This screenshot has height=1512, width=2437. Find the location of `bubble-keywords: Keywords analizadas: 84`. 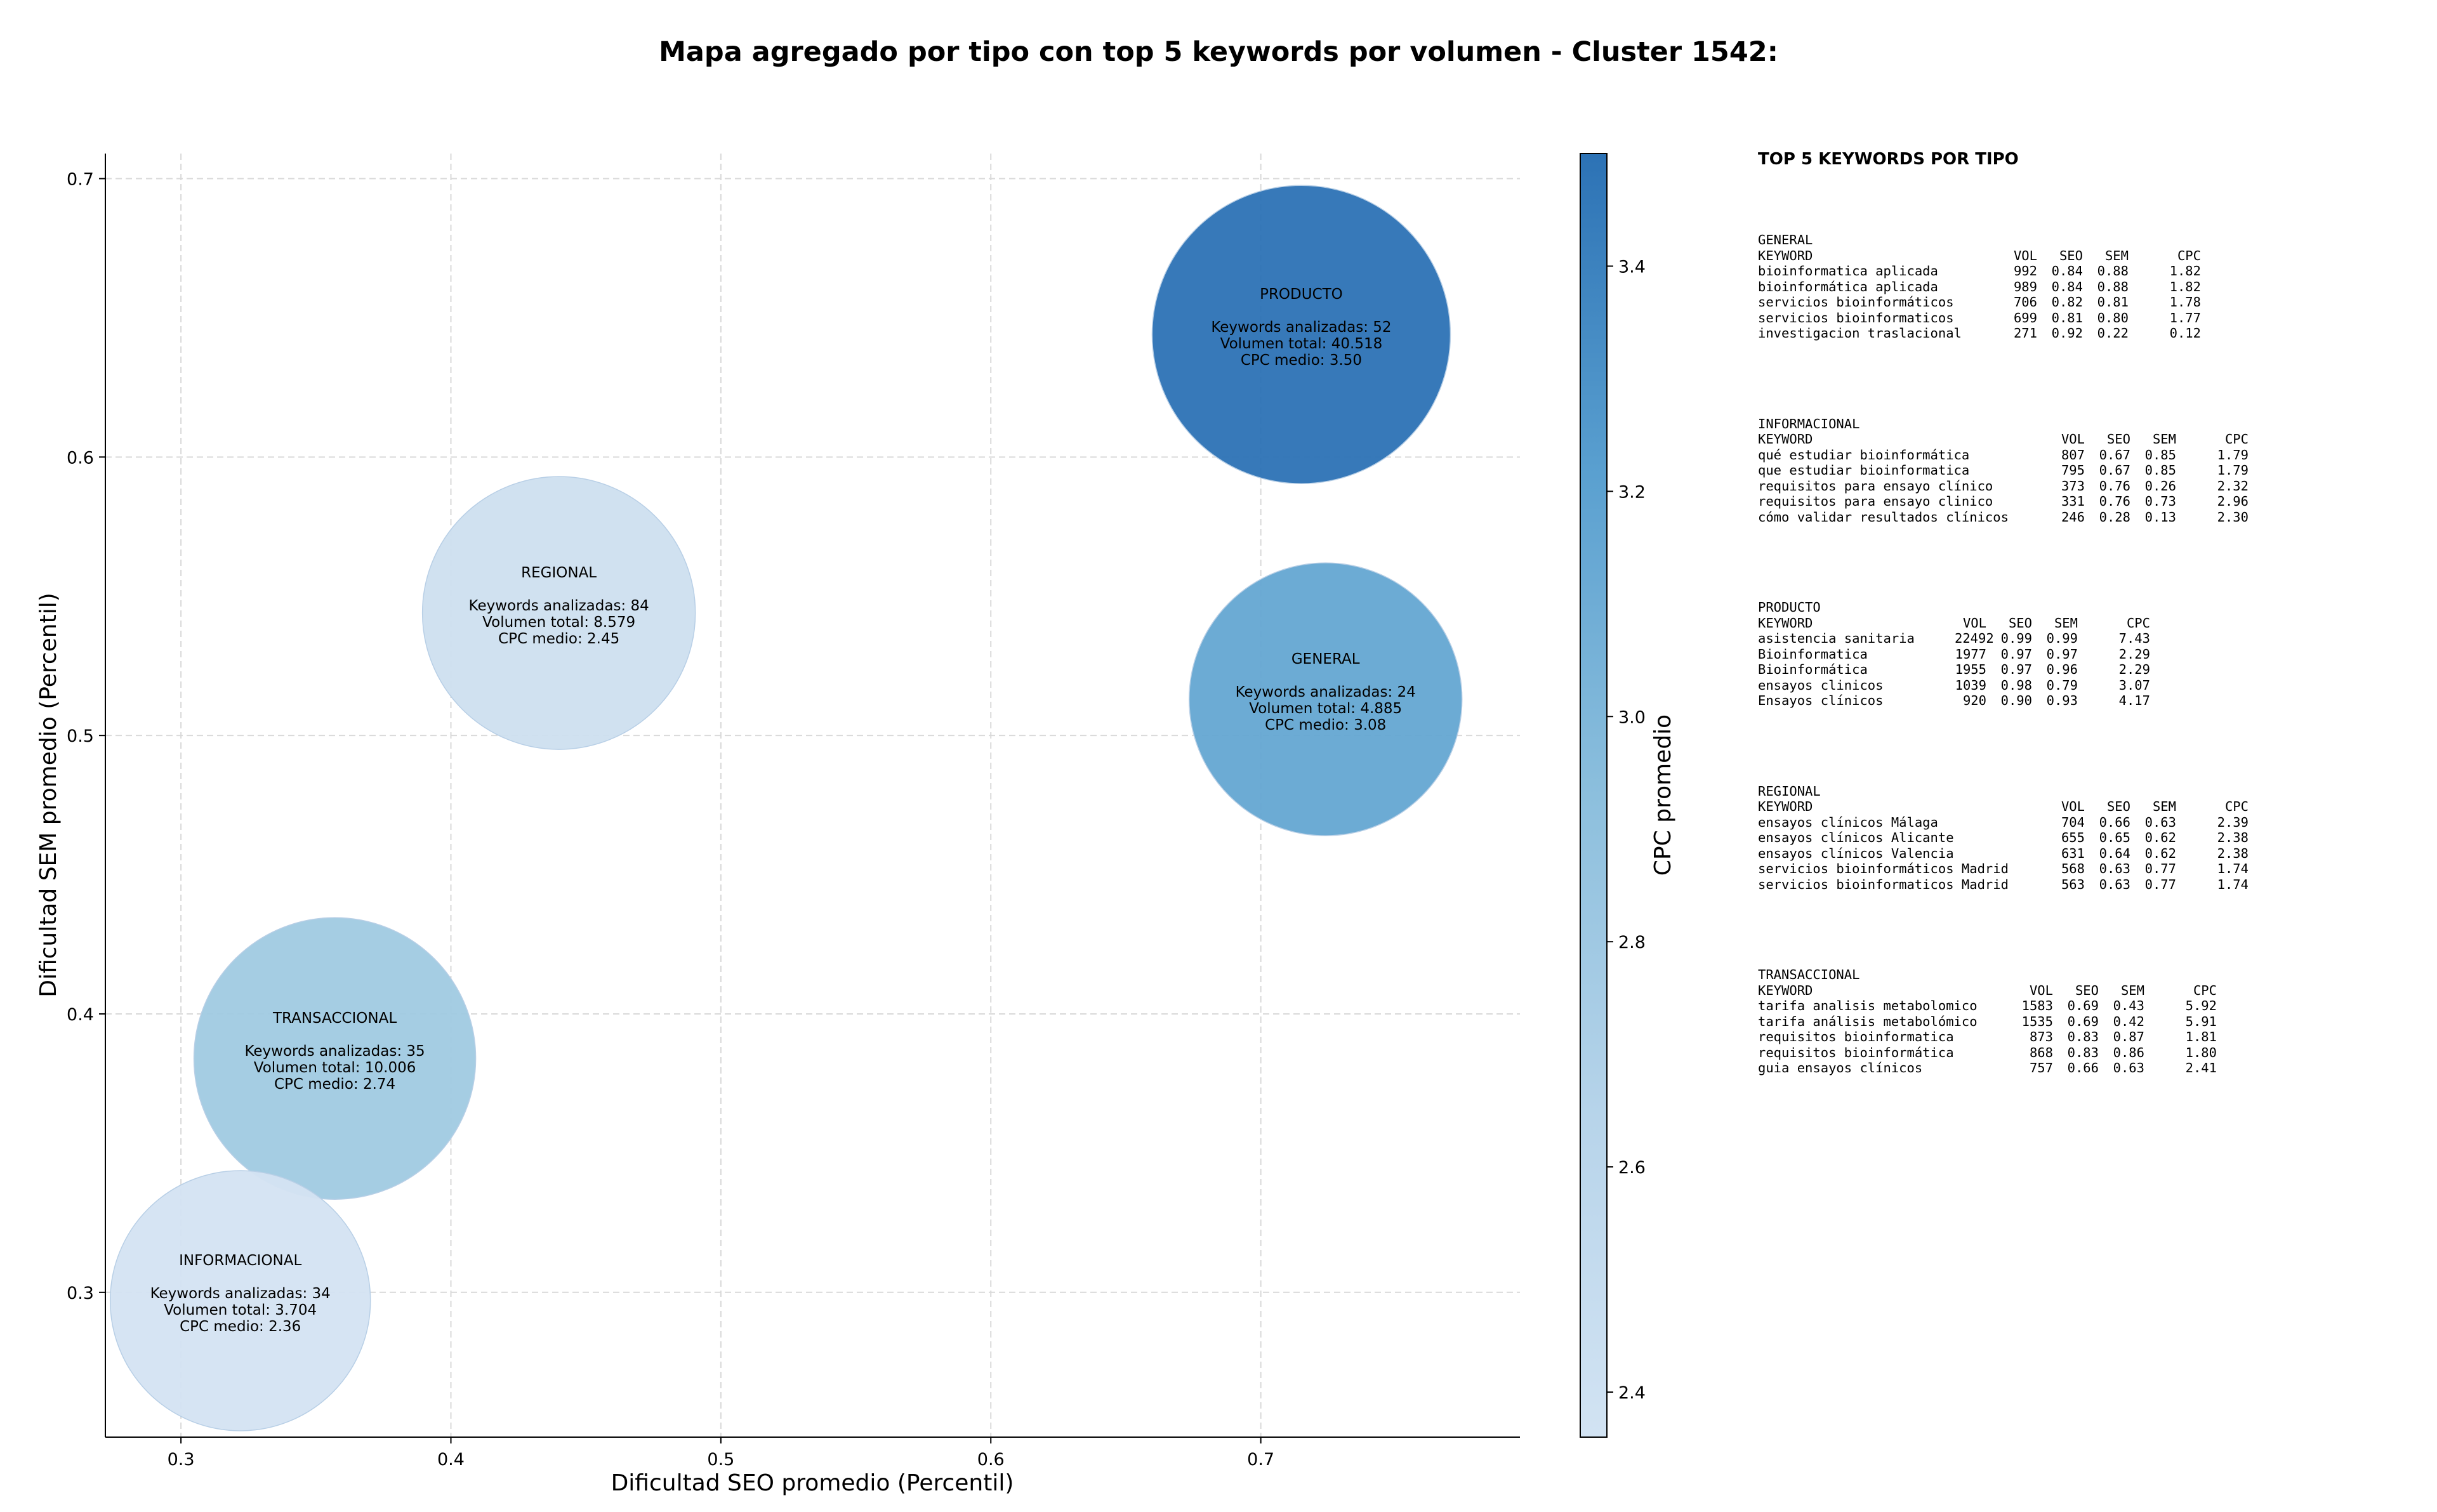

bubble-keywords: Keywords analizadas: 84 is located at coordinates (559, 606).